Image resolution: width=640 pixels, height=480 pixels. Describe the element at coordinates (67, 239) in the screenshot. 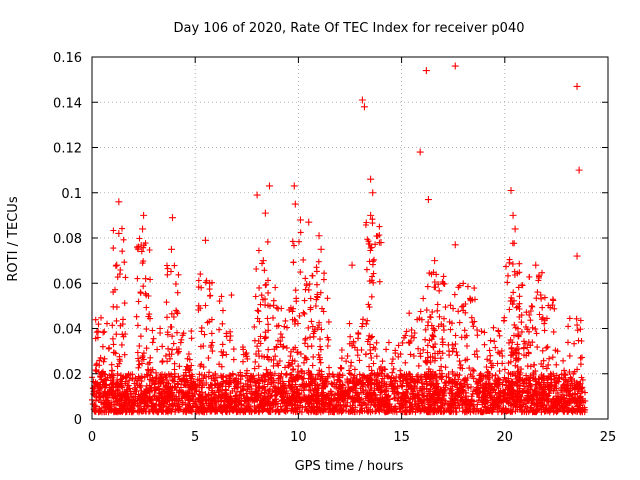

I see `y-tick-label: 0.08` at that location.